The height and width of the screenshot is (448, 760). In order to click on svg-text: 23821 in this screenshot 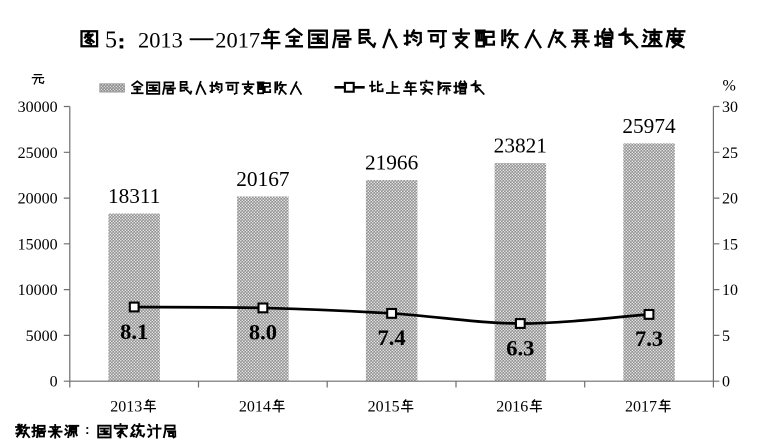, I will do `click(520, 146)`.